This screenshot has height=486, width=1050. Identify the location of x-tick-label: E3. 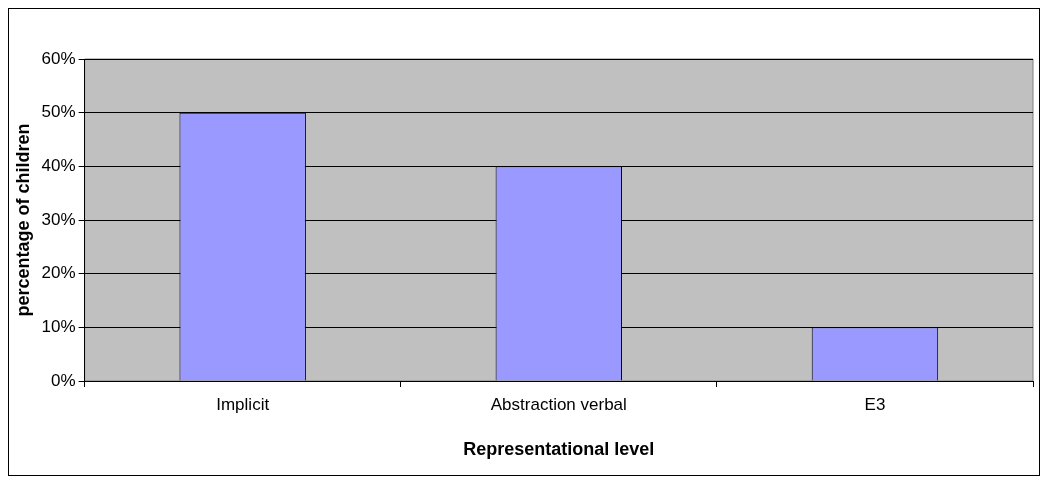
(875, 404).